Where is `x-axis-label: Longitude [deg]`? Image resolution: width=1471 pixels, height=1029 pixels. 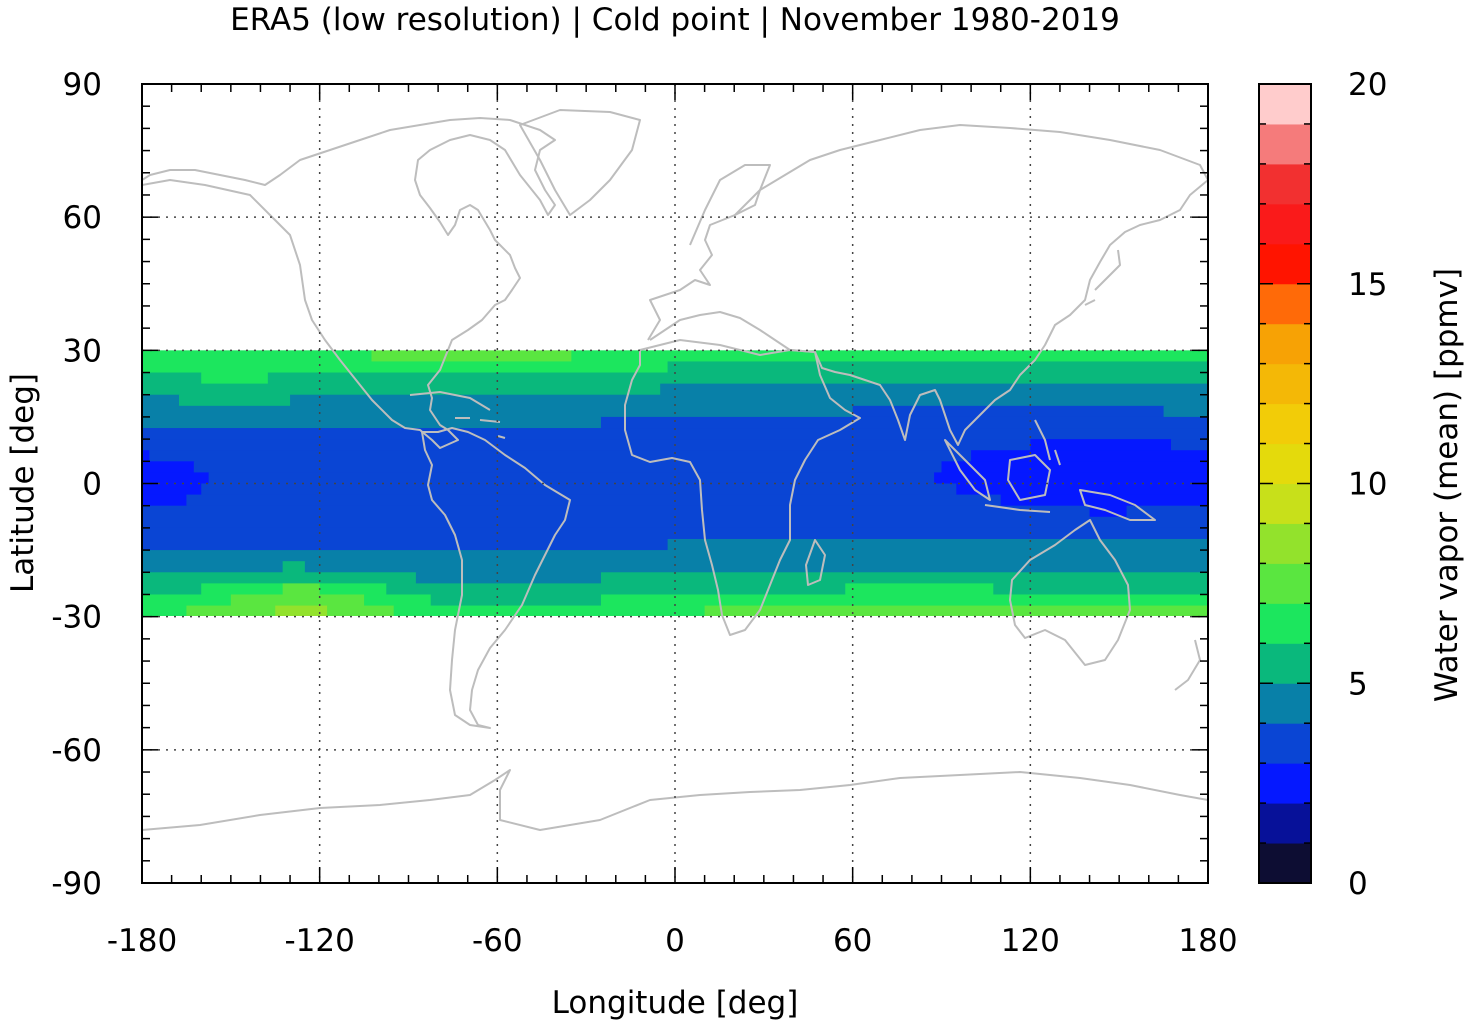 x-axis-label: Longitude [deg] is located at coordinates (675, 1003).